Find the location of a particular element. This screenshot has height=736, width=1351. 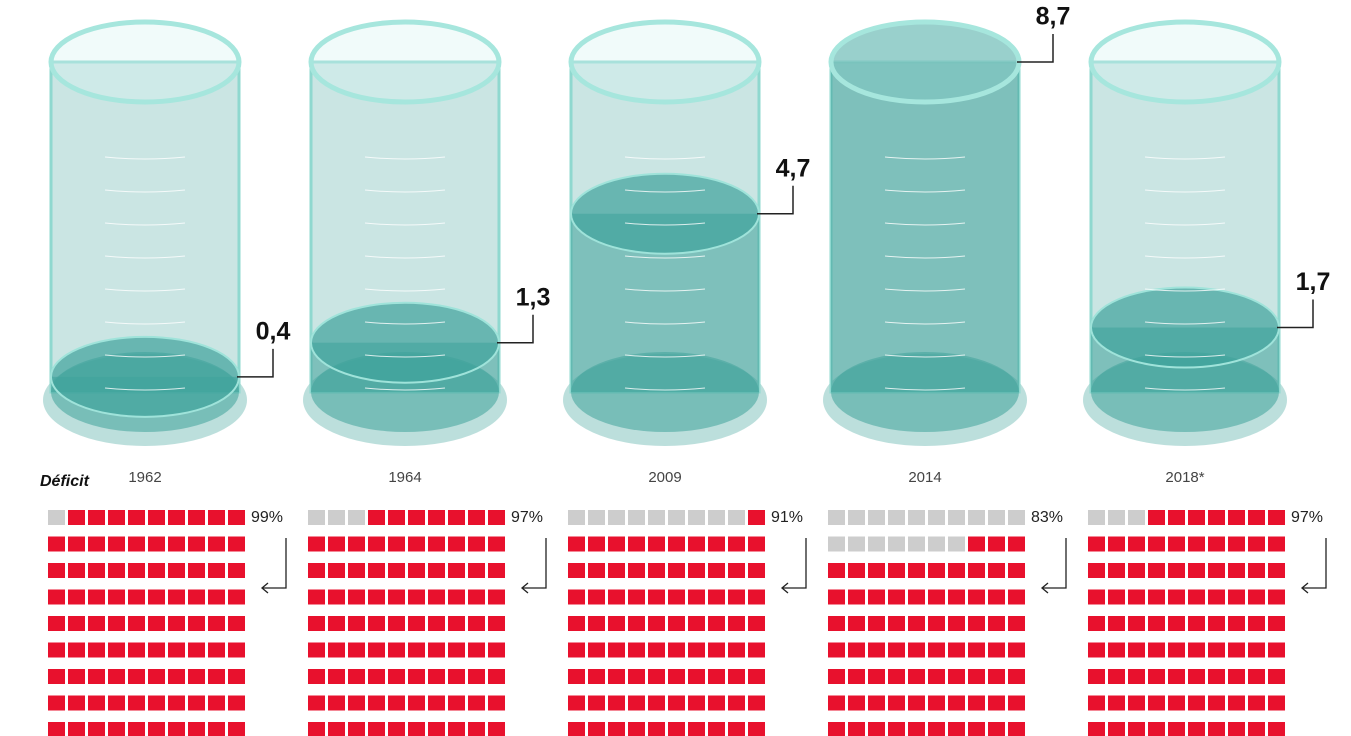

arrow-head is located at coordinates (784, 588).